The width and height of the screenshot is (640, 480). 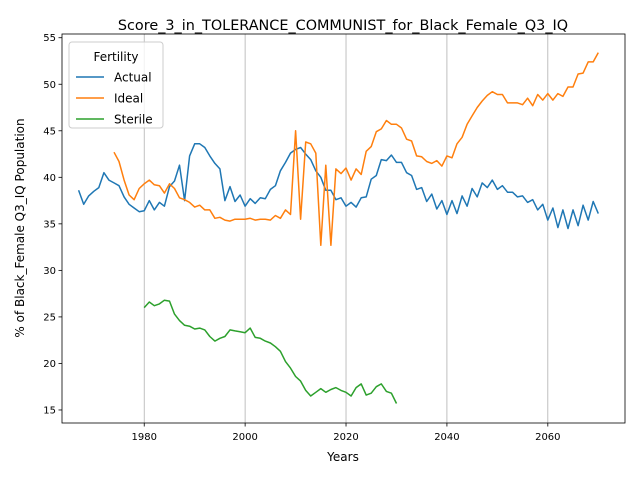 I want to click on y-axis-label: % of Black_Female Q3_IQ Population, so click(x=20, y=227).